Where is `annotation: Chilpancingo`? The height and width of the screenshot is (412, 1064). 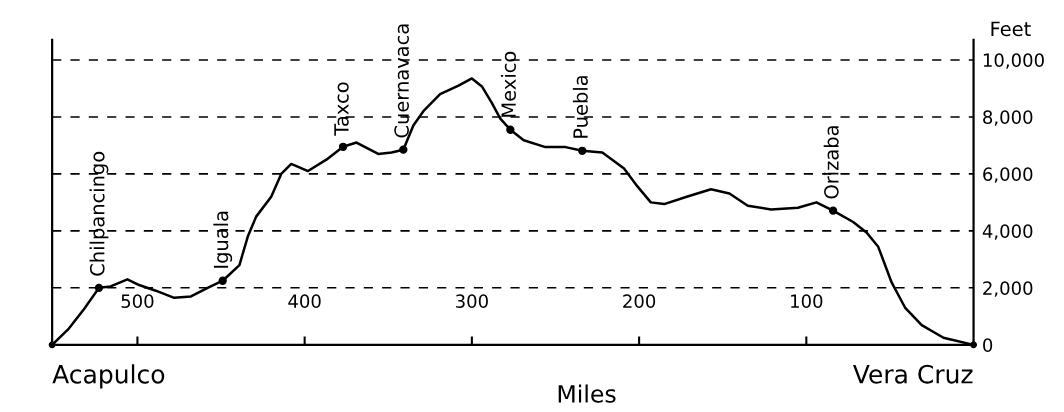 annotation: Chilpancingo is located at coordinates (99, 213).